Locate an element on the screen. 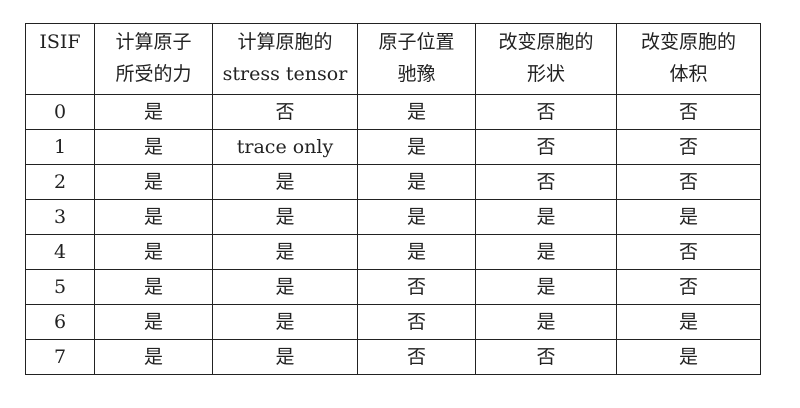 Image resolution: width=800 pixels, height=408 pixels. isif-value-cell: 3 is located at coordinates (60, 217).